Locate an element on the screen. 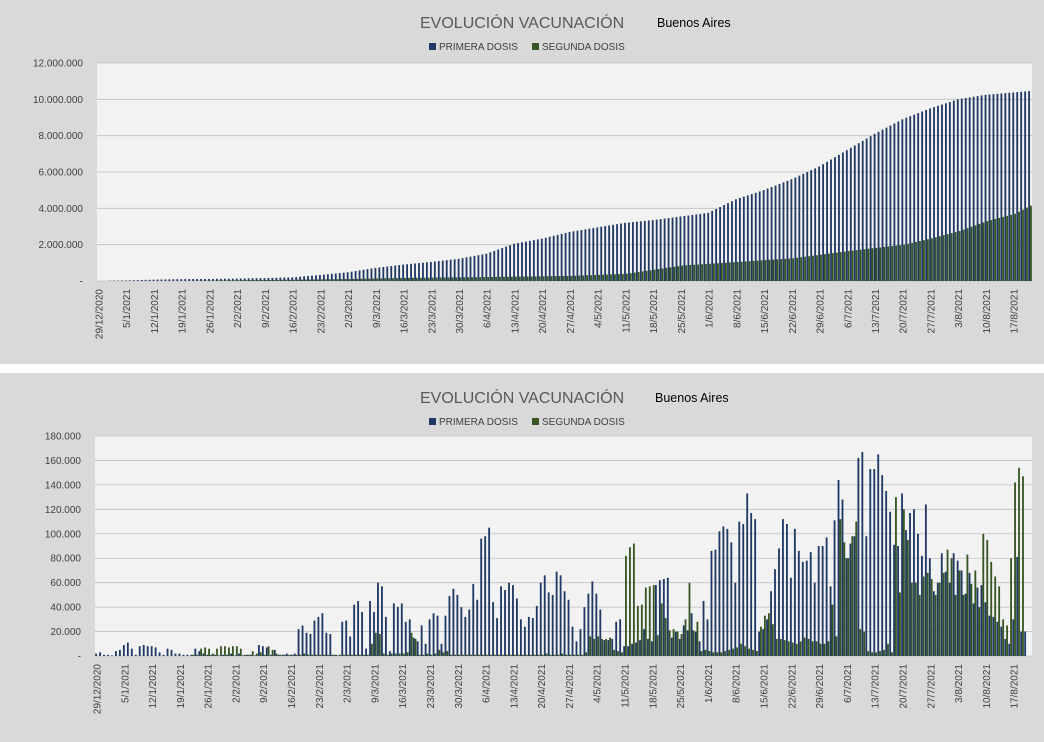 This screenshot has height=742, width=1044. x-tick-label: 25/5/2021 is located at coordinates (681, 686).